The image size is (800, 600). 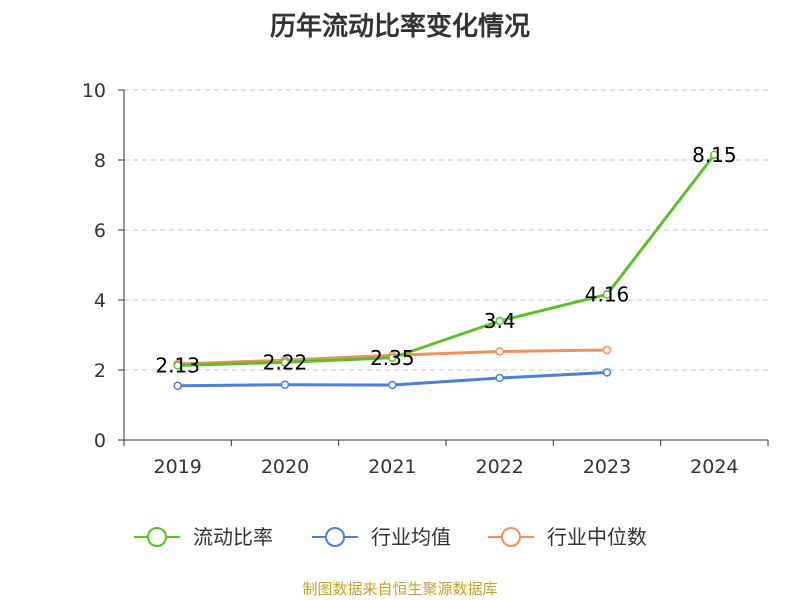 What do you see at coordinates (714, 467) in the screenshot?
I see `x-tick-label: 2024` at bounding box center [714, 467].